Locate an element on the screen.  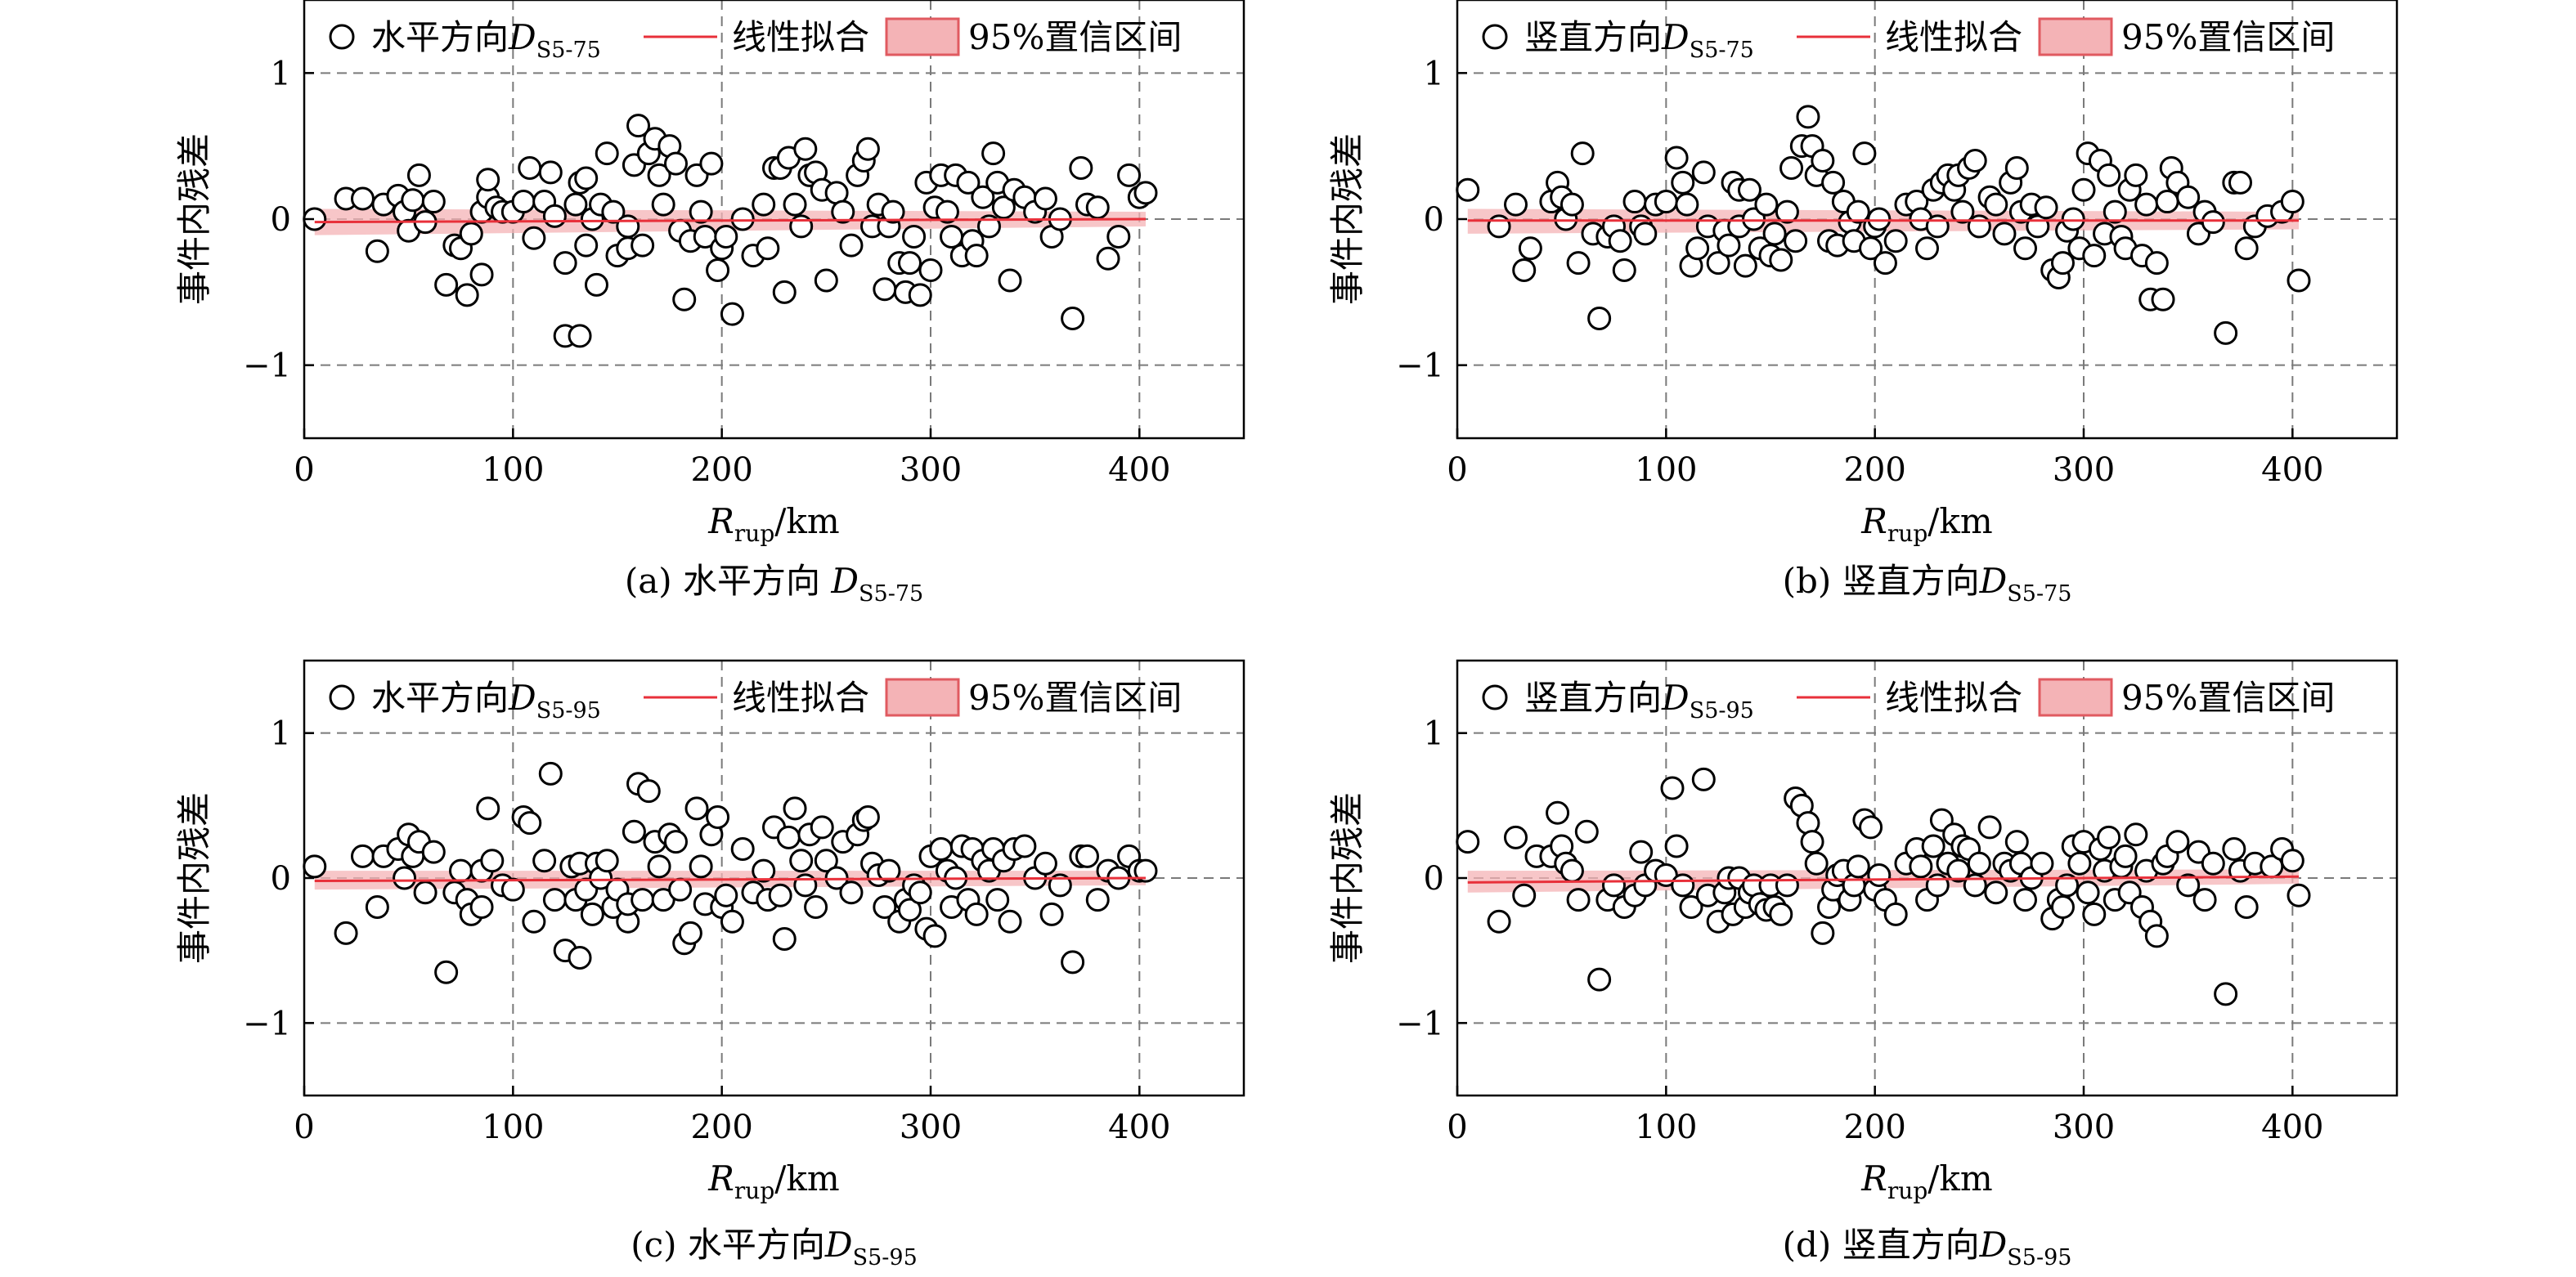
scatter-points is located at coordinates (1883, 225).